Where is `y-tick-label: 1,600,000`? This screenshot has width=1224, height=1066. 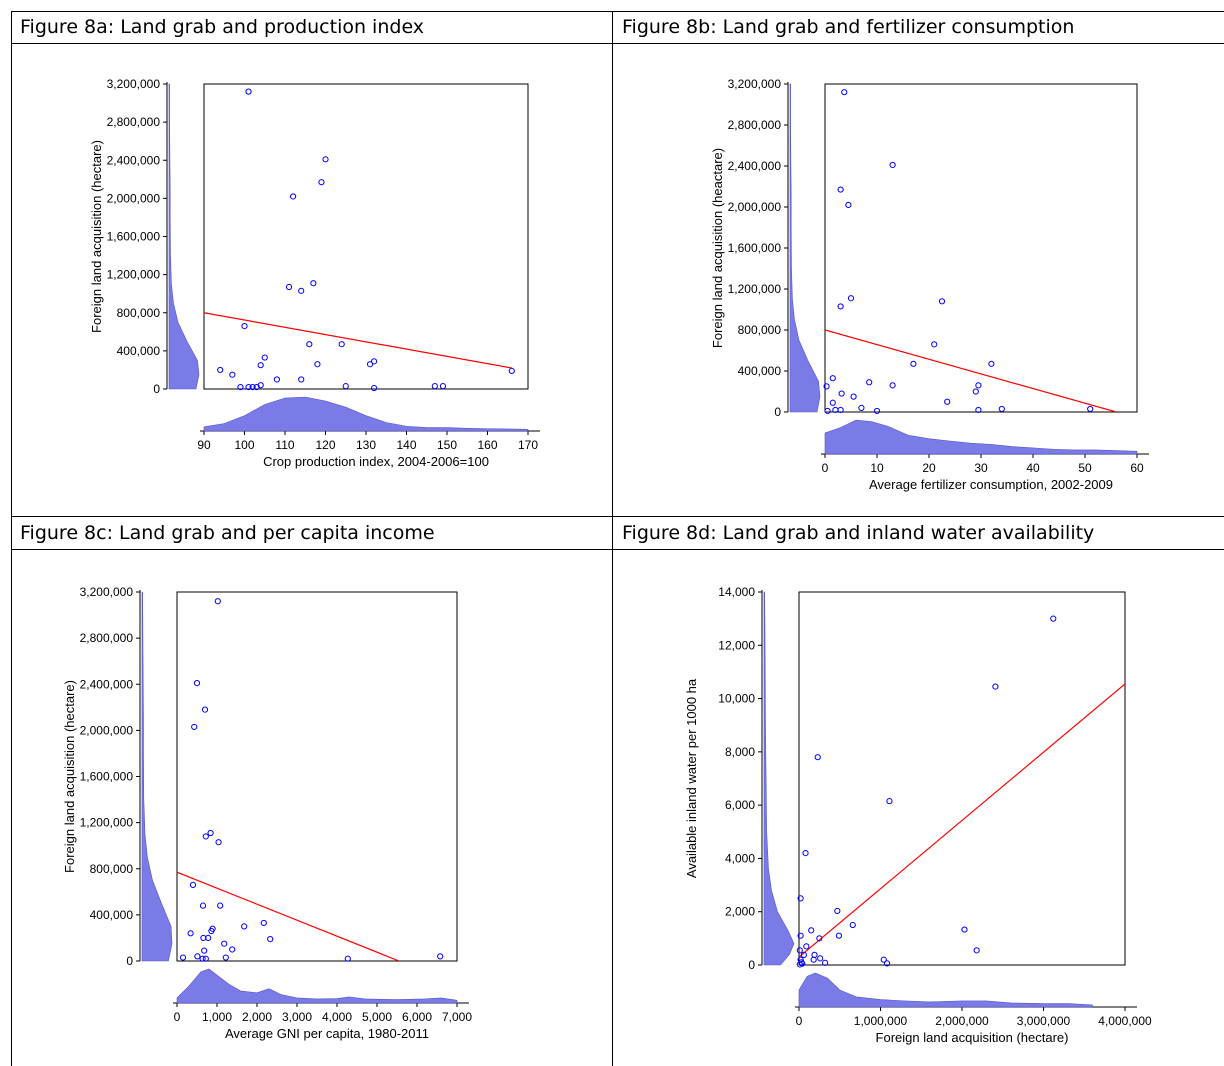
y-tick-label: 1,600,000 is located at coordinates (107, 777).